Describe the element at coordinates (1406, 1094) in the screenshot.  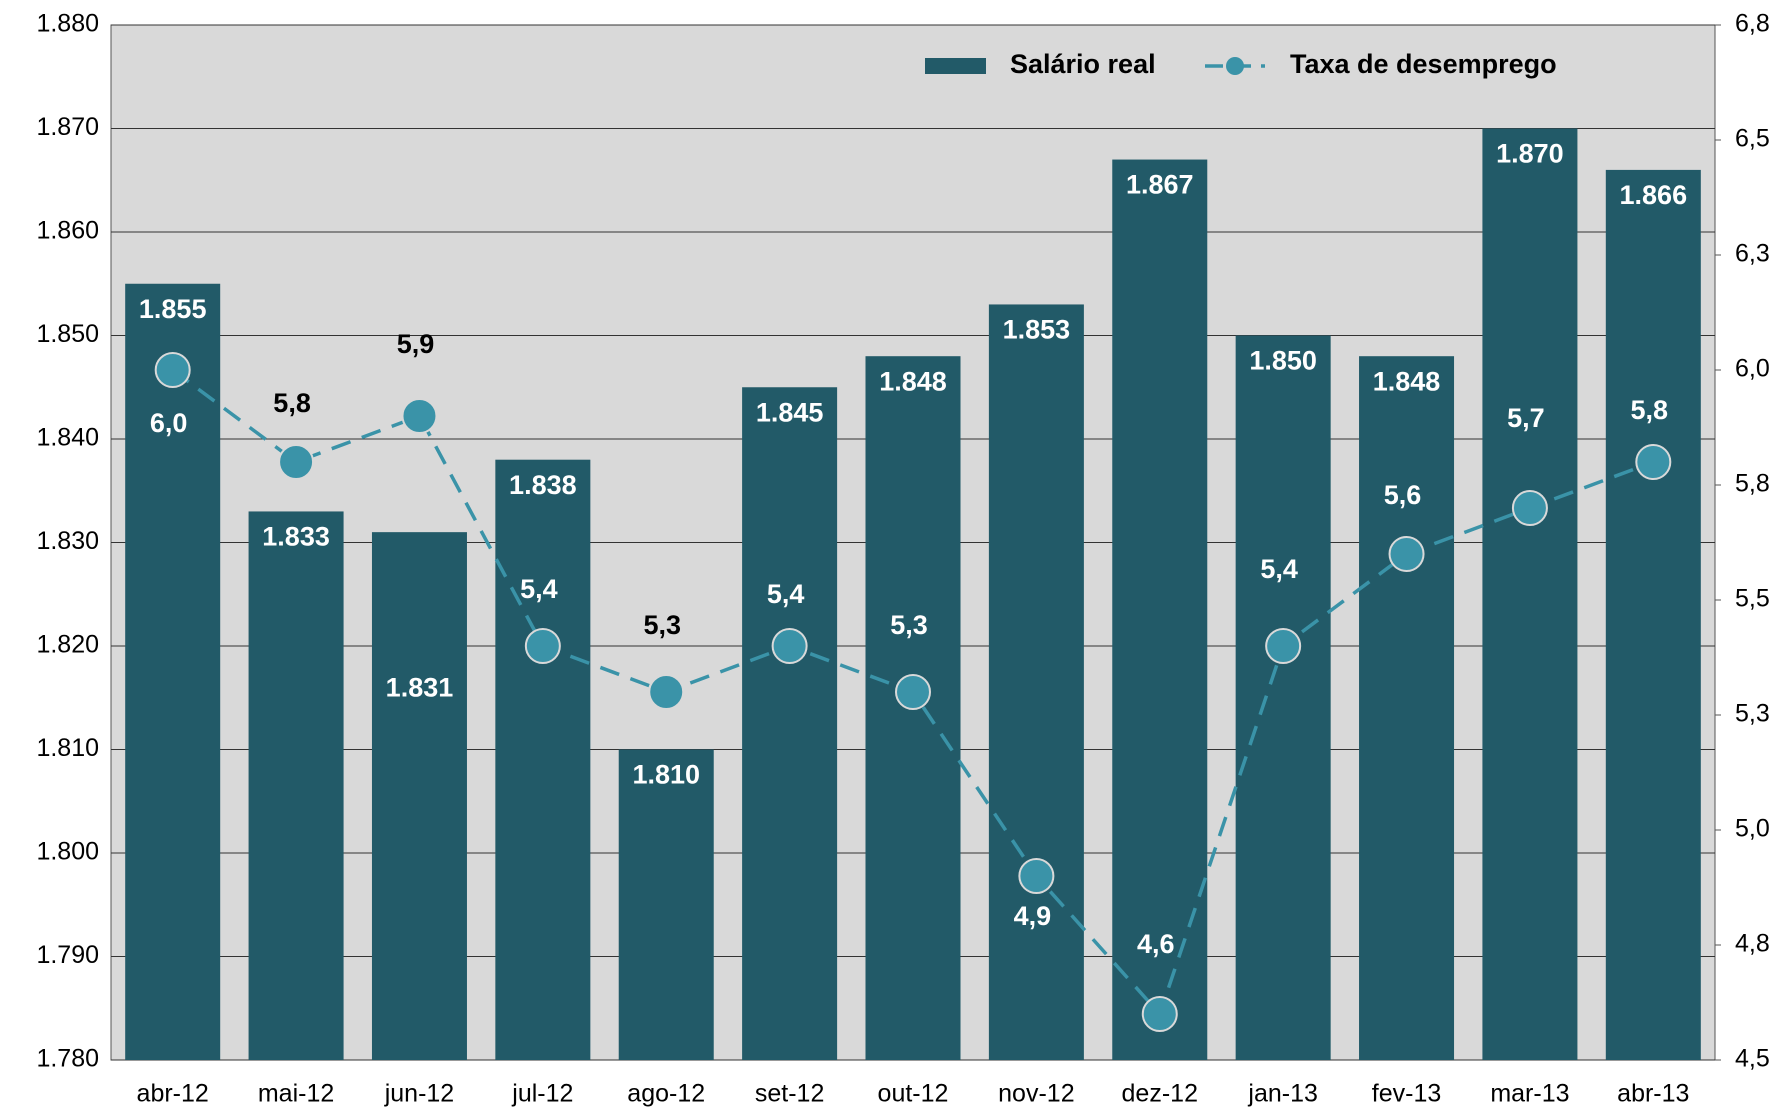
I see `x-tick-label: fev-13` at that location.